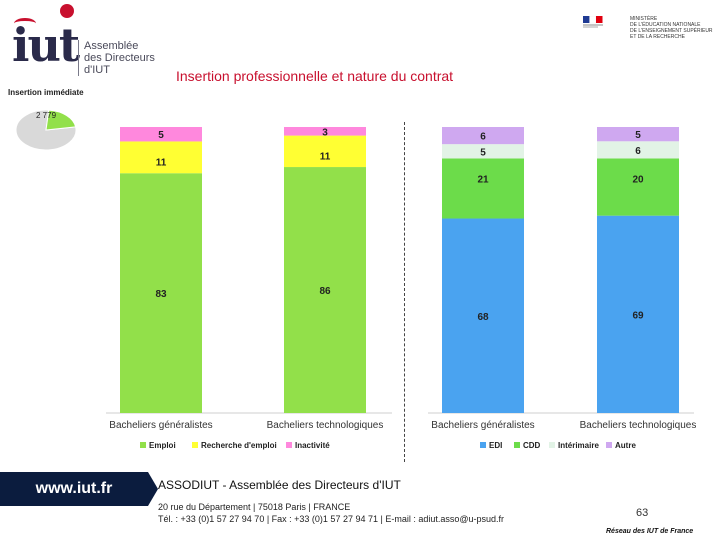 This screenshot has width=720, height=540. Describe the element at coordinates (289, 445) in the screenshot. I see `legend-swatch-inactivite` at that location.